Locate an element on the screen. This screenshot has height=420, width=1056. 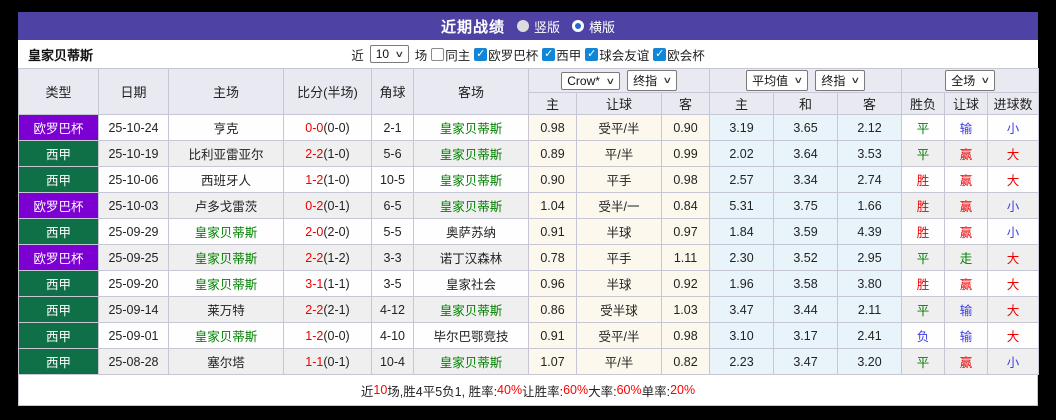
away-team: 诺丁汉森林 is located at coordinates (471, 257).